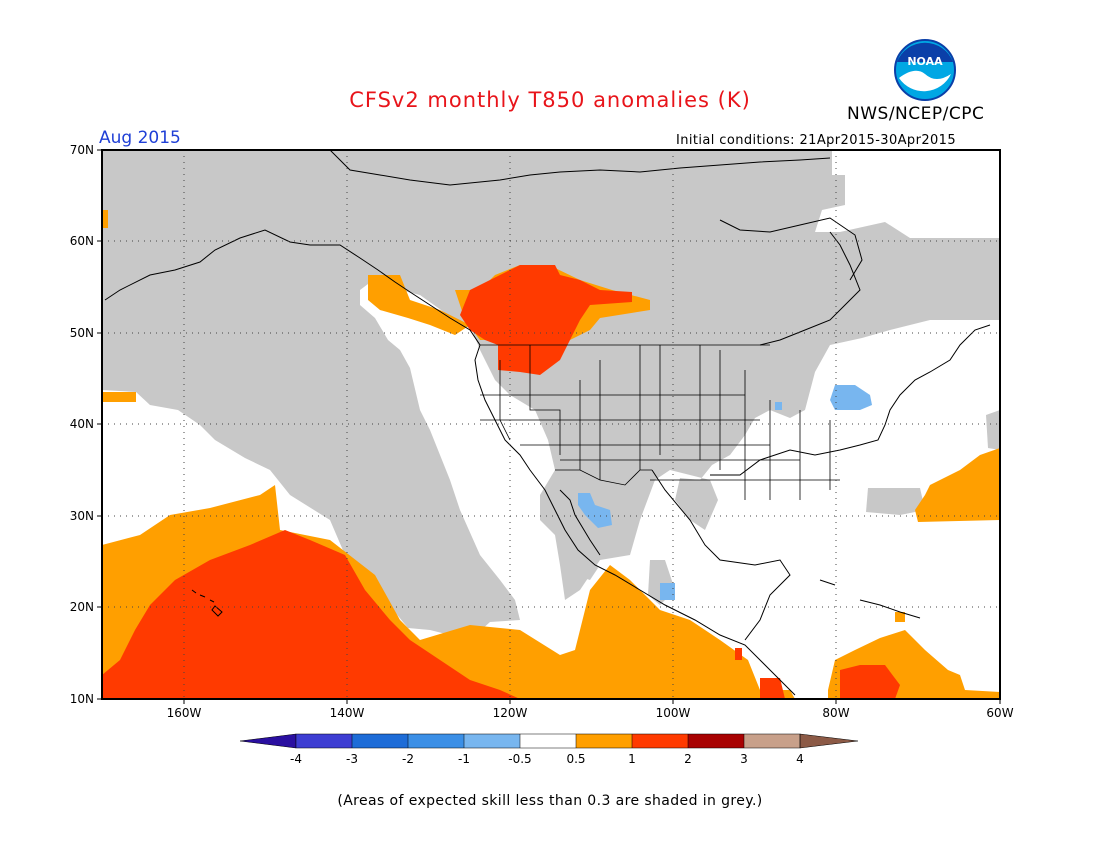 The image size is (1100, 850). I want to click on lat-label: 30N, so click(81, 516).